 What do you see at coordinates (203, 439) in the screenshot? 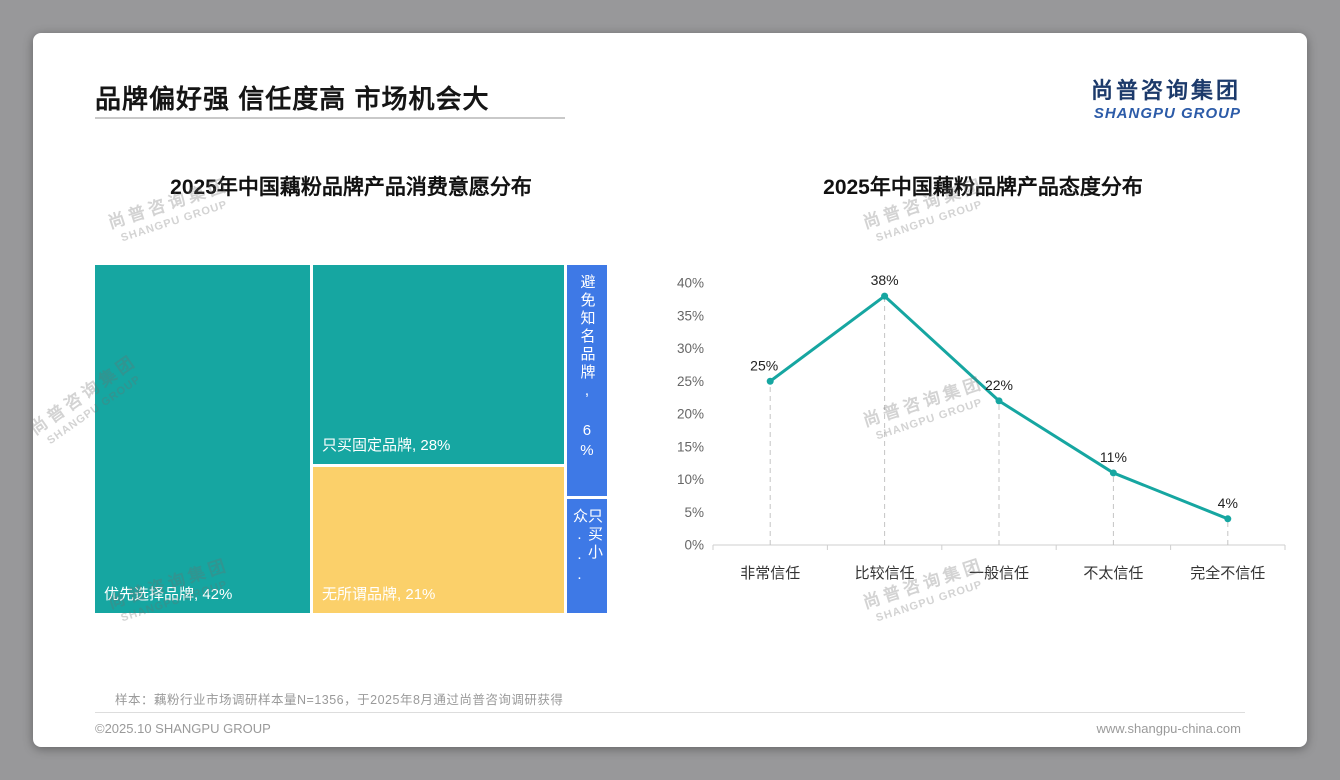
I see `treemap-block-preferred-brand: 优先选择品牌, 42%` at bounding box center [203, 439].